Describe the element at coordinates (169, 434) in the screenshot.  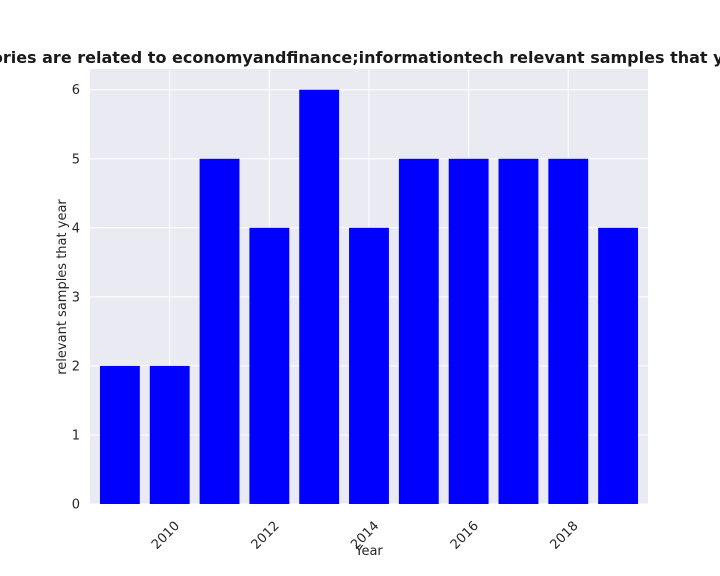
I see `bar-2010` at that location.